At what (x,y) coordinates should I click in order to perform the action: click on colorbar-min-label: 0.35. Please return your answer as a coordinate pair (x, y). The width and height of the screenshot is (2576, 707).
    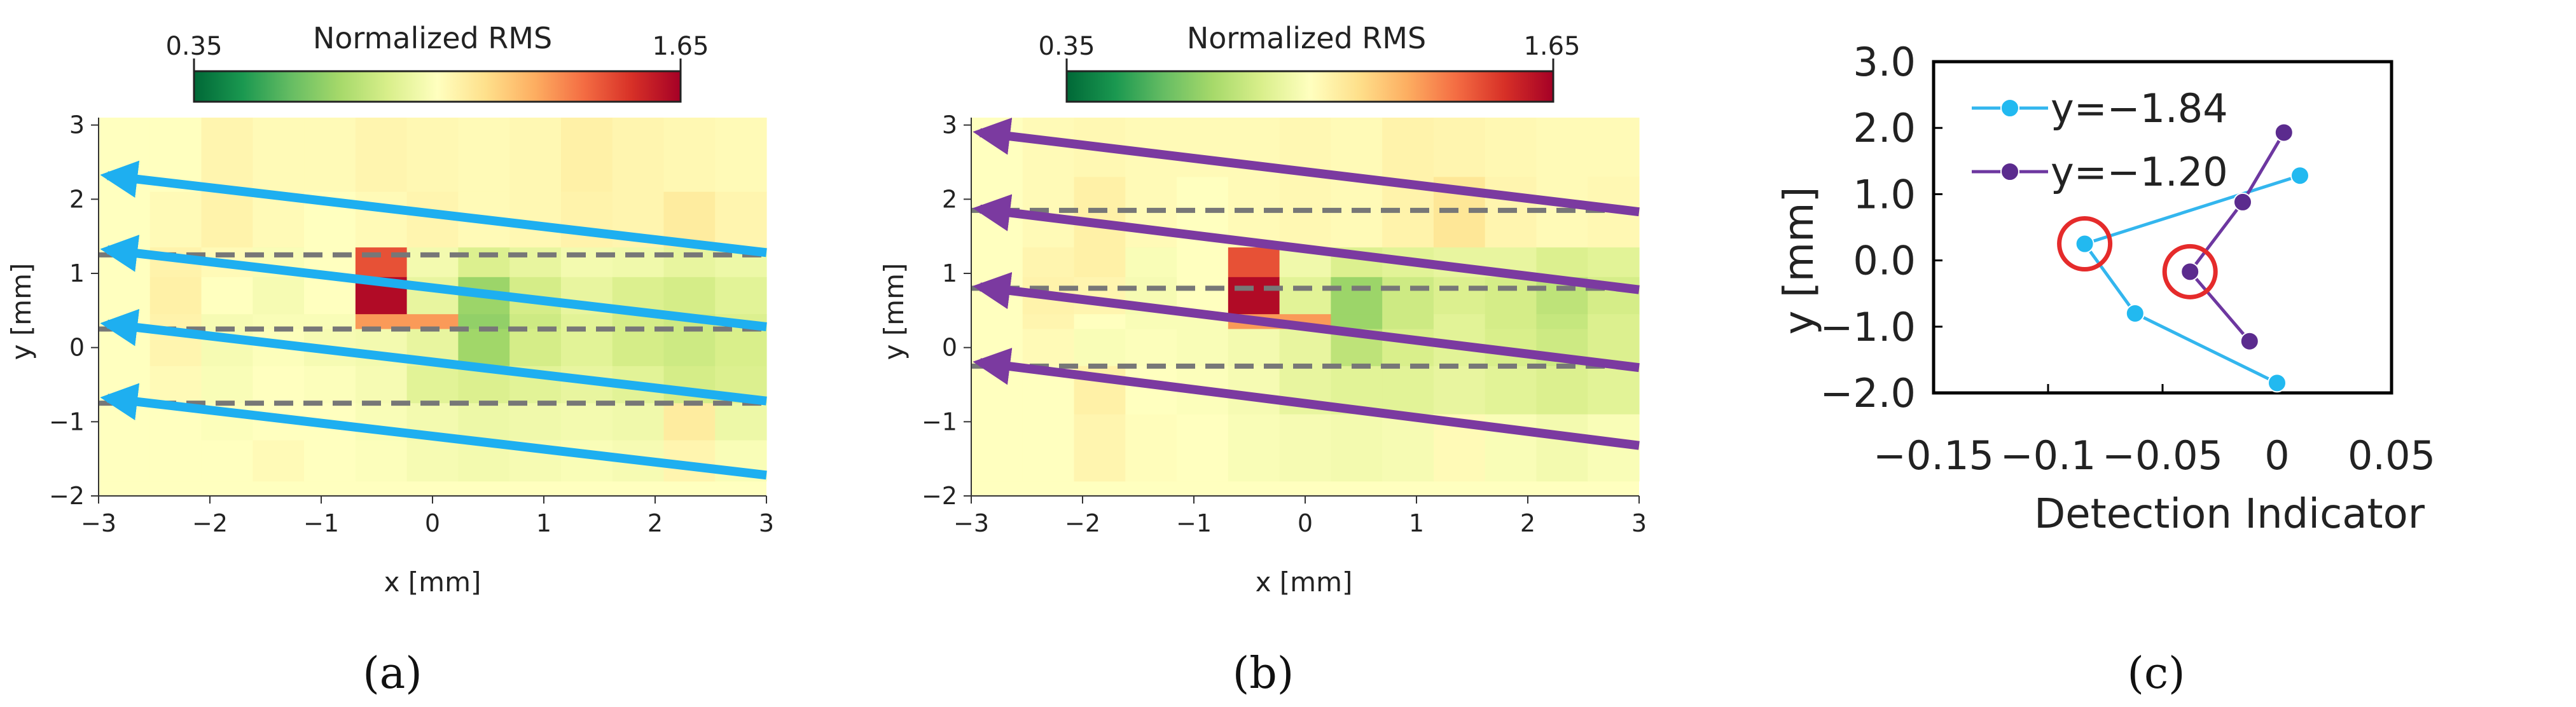
    Looking at the image, I should click on (193, 46).